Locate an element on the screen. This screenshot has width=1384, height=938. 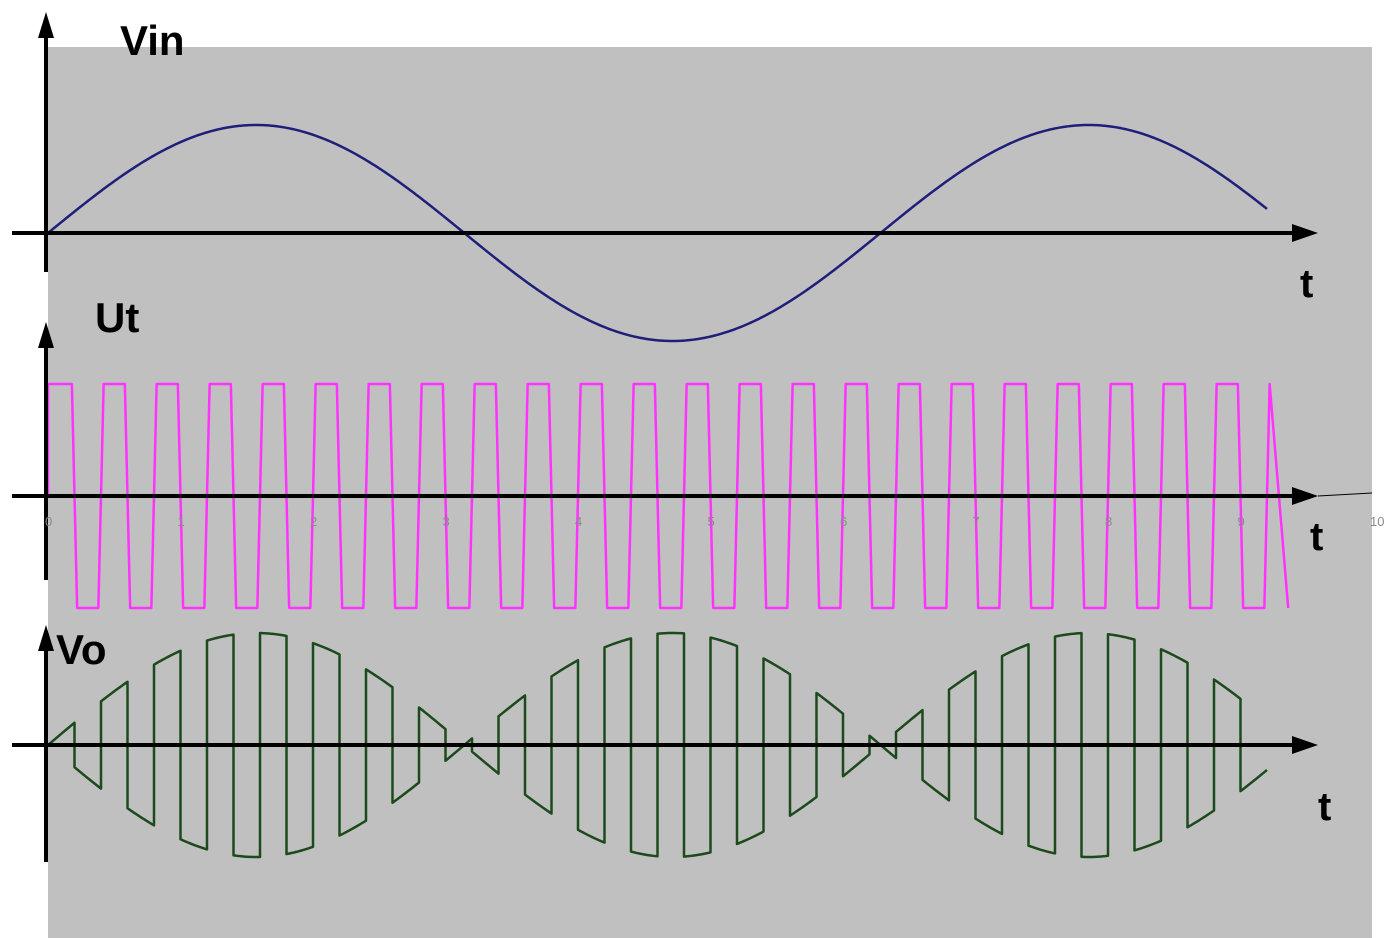
ut-tick-label: 1 is located at coordinates (181, 521).